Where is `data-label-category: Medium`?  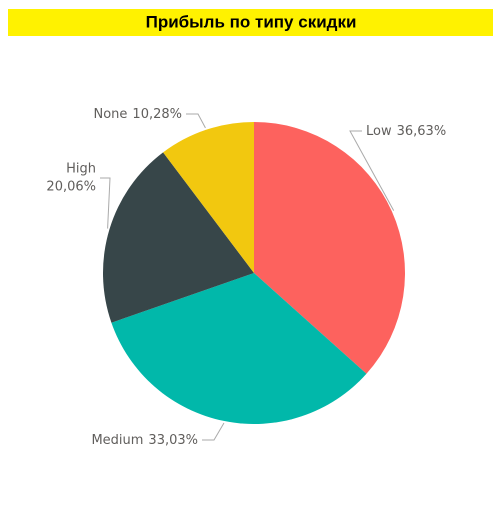
data-label-category: Medium is located at coordinates (117, 440).